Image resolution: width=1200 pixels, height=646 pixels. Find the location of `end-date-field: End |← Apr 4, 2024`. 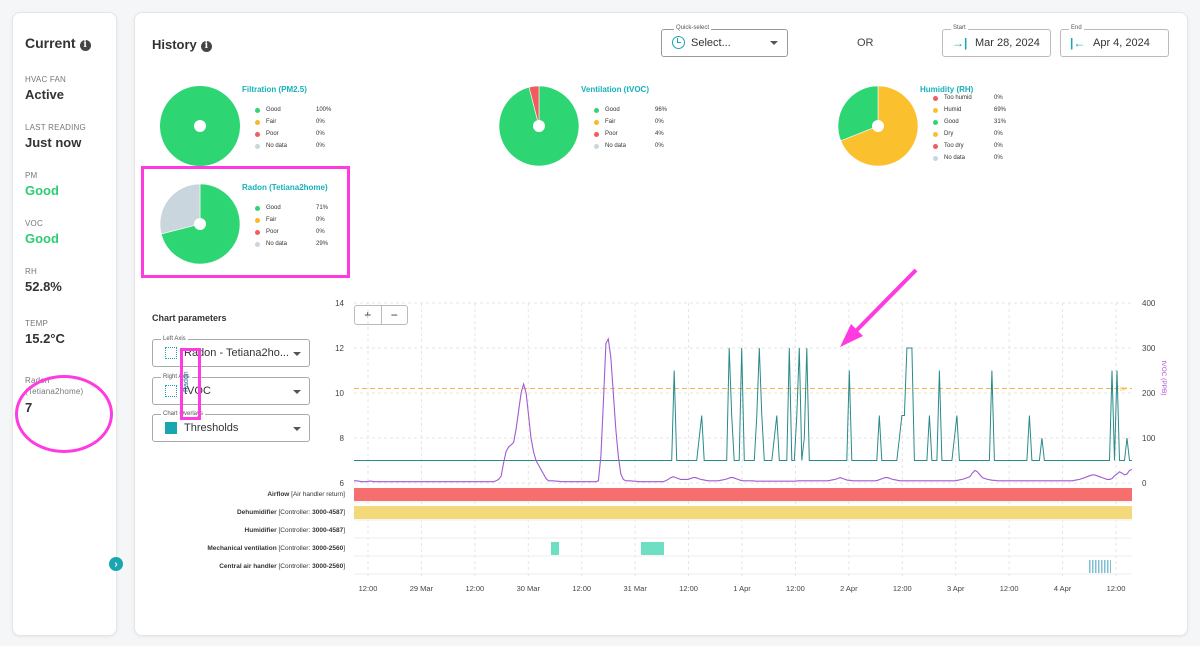

end-date-field: End |← Apr 4, 2024 is located at coordinates (1114, 41).